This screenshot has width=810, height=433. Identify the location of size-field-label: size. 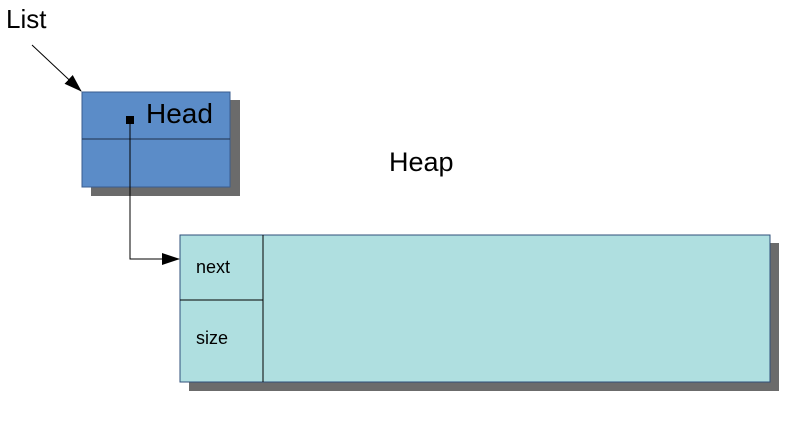
(212, 338).